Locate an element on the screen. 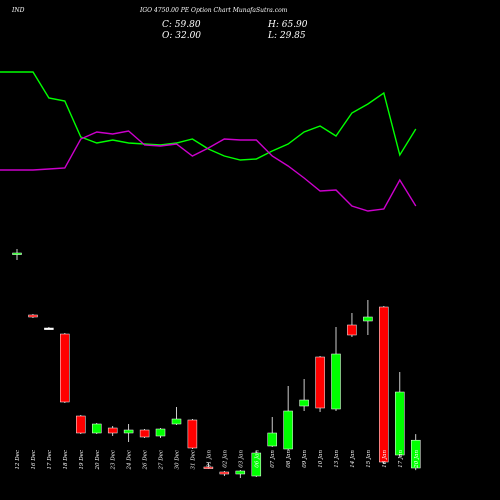 The image size is (500, 500). open-label: O: 32.00 is located at coordinates (181, 36).